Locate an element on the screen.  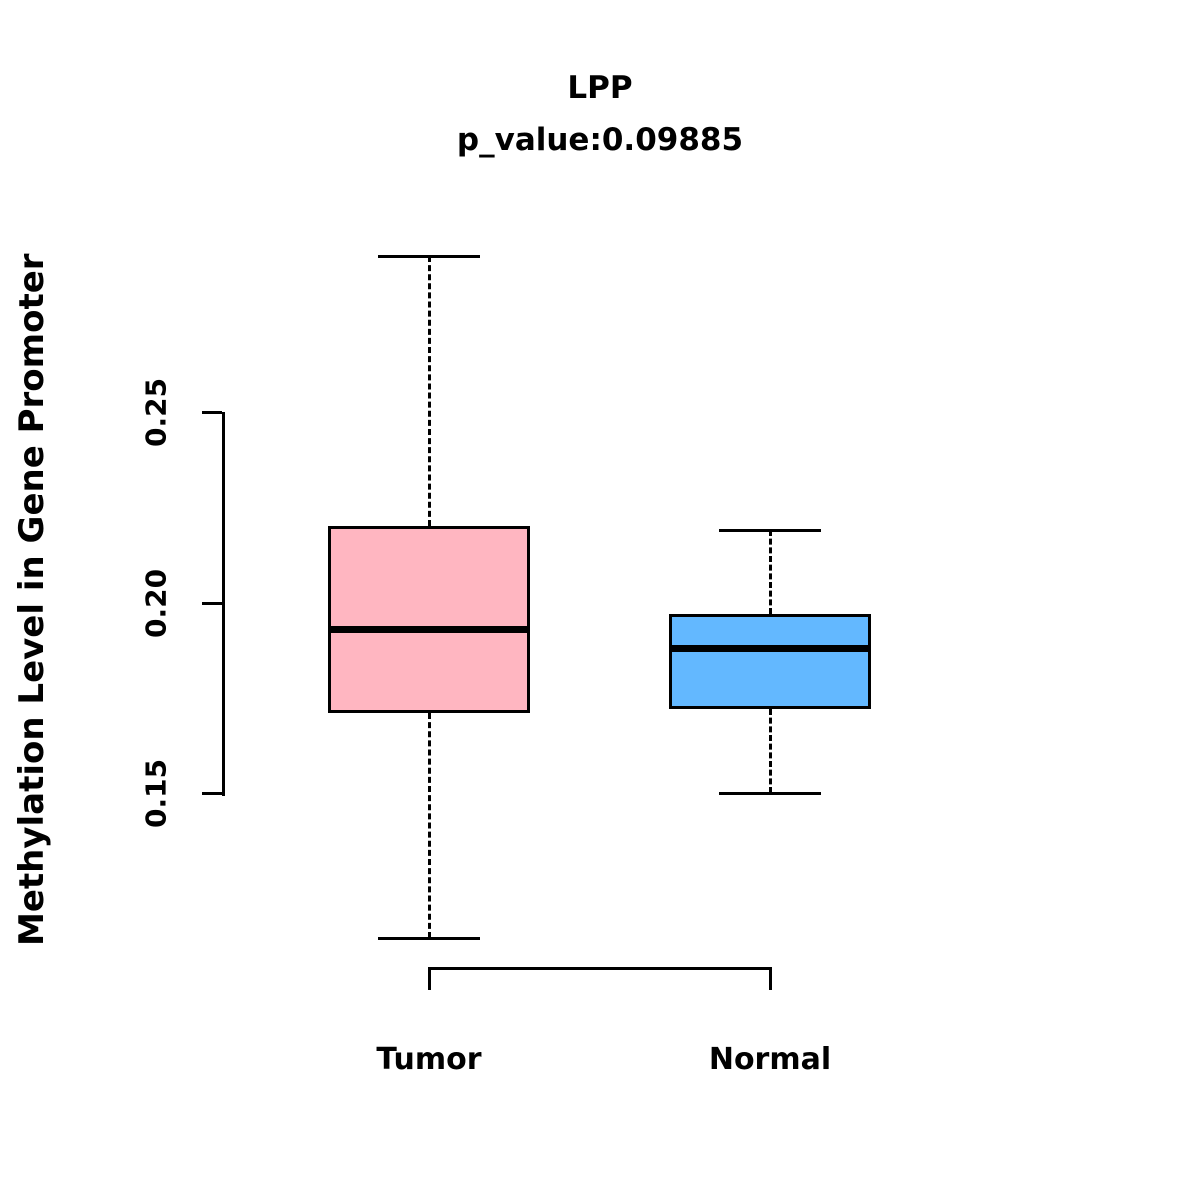
whisker-cap-upper-normal is located at coordinates (770, 531).